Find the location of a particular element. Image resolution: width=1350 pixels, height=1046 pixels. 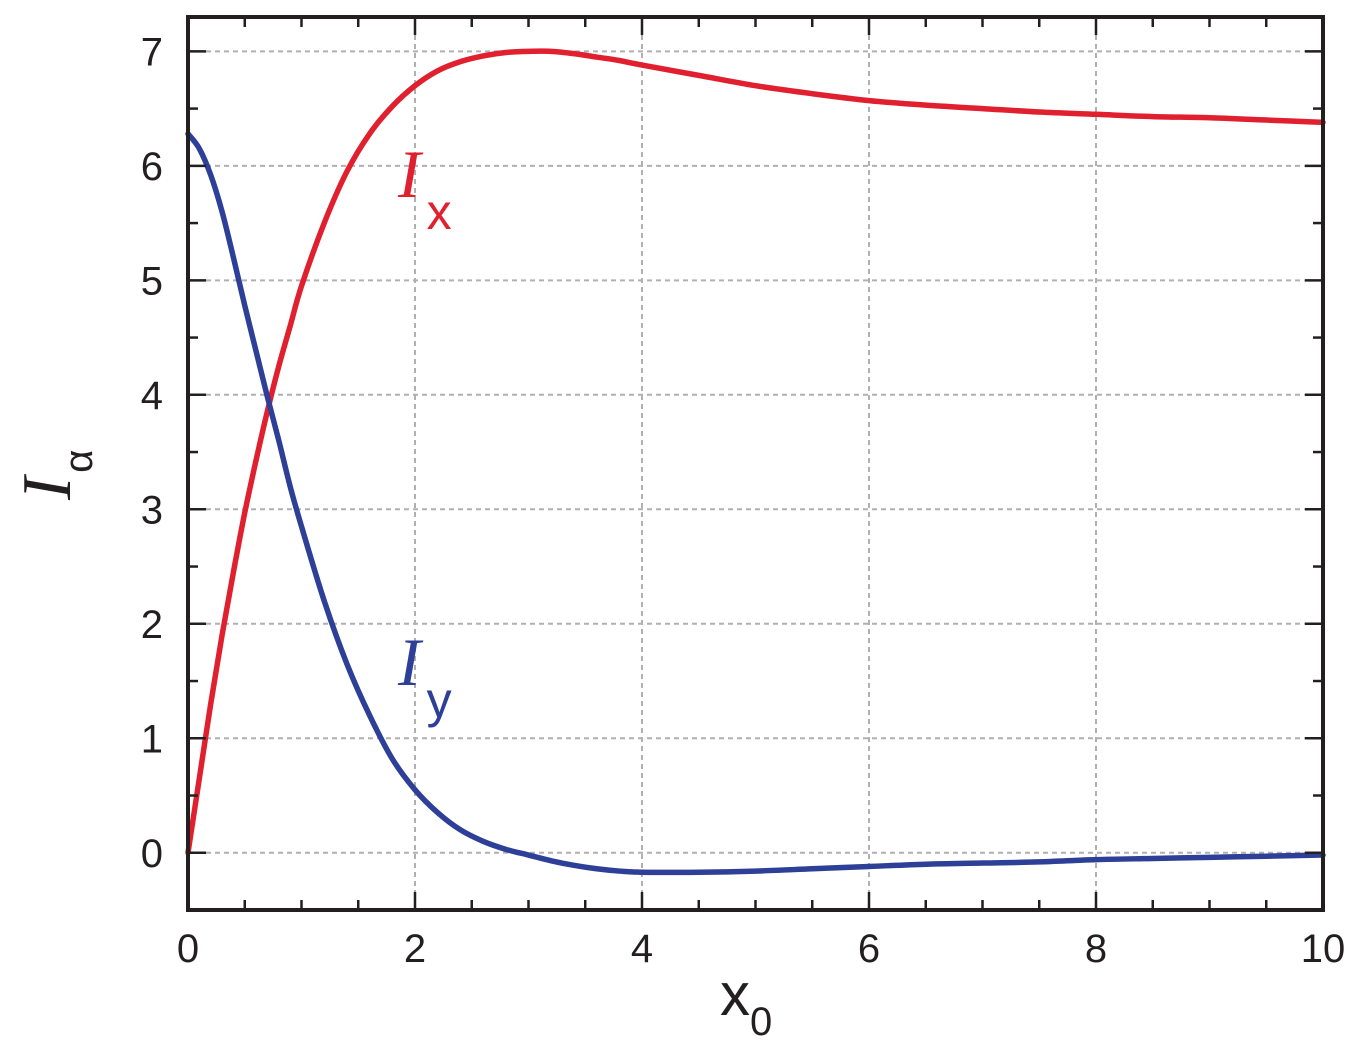

y-tick-label: 4 is located at coordinates (152, 396).